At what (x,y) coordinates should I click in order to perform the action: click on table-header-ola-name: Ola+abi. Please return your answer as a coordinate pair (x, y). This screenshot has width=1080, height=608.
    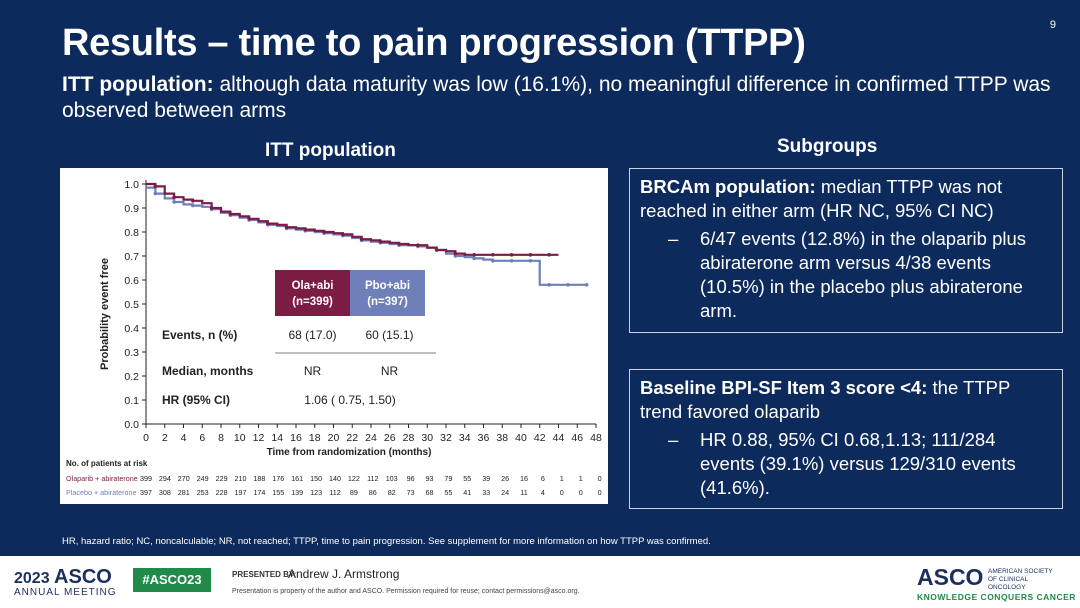
    Looking at the image, I should click on (313, 286).